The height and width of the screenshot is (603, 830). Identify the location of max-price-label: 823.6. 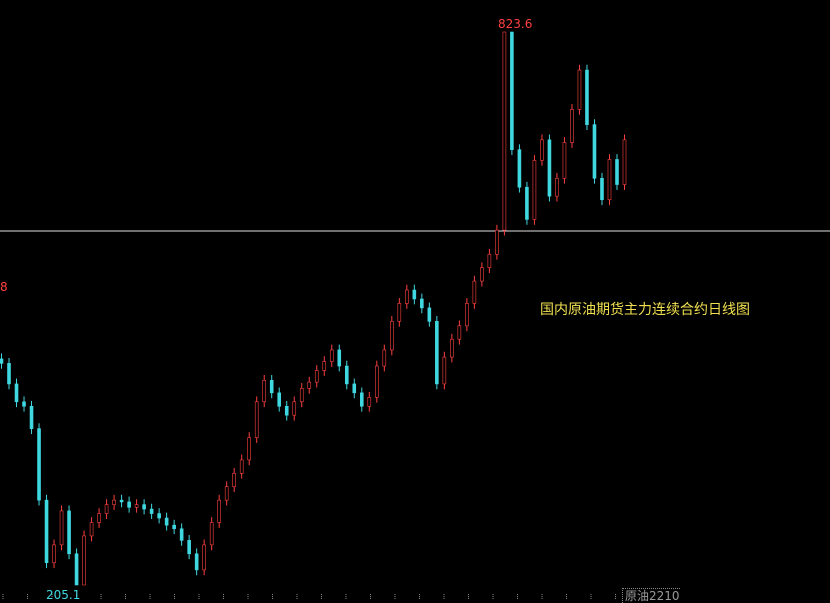
(515, 24).